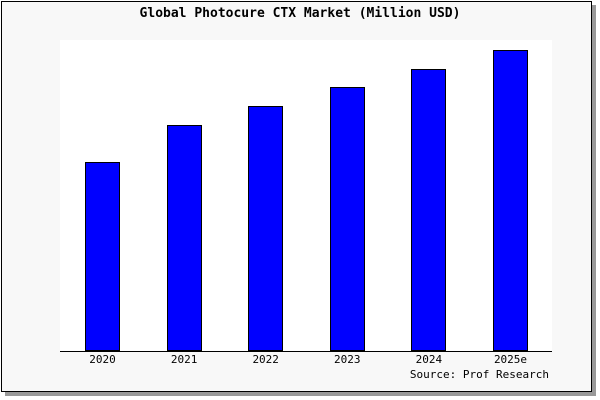  Describe the element at coordinates (184, 238) in the screenshot. I see `bar-2021` at that location.